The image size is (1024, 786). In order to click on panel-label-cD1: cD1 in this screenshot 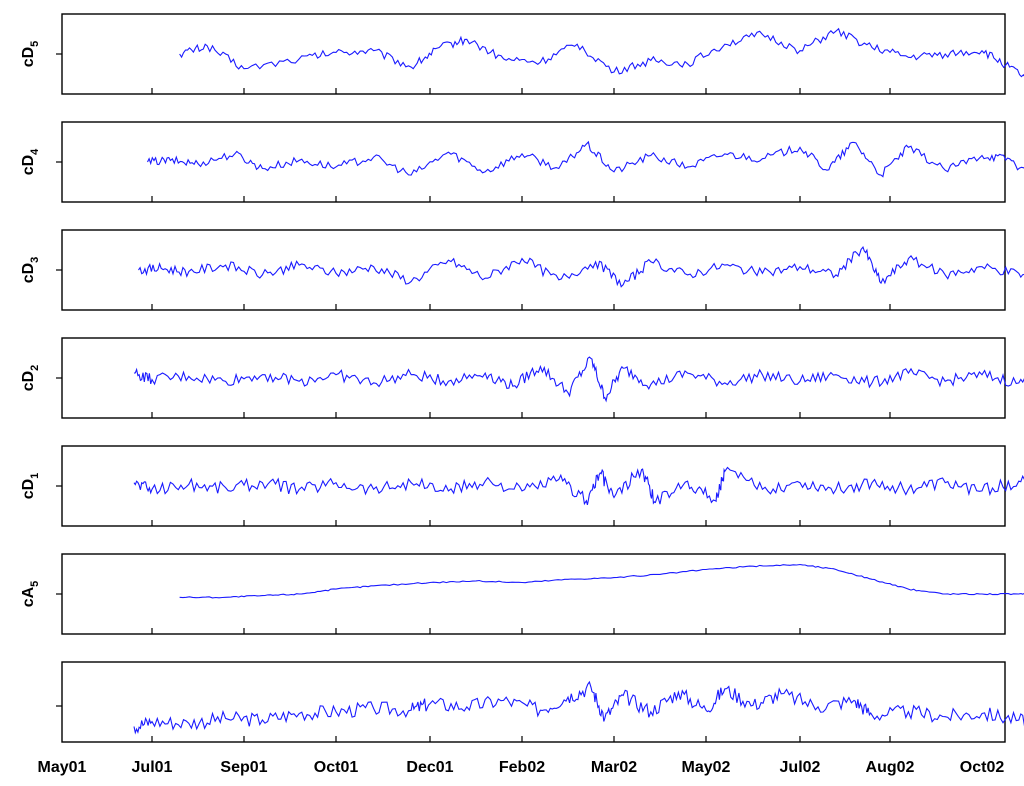, I will do `click(30, 486)`.